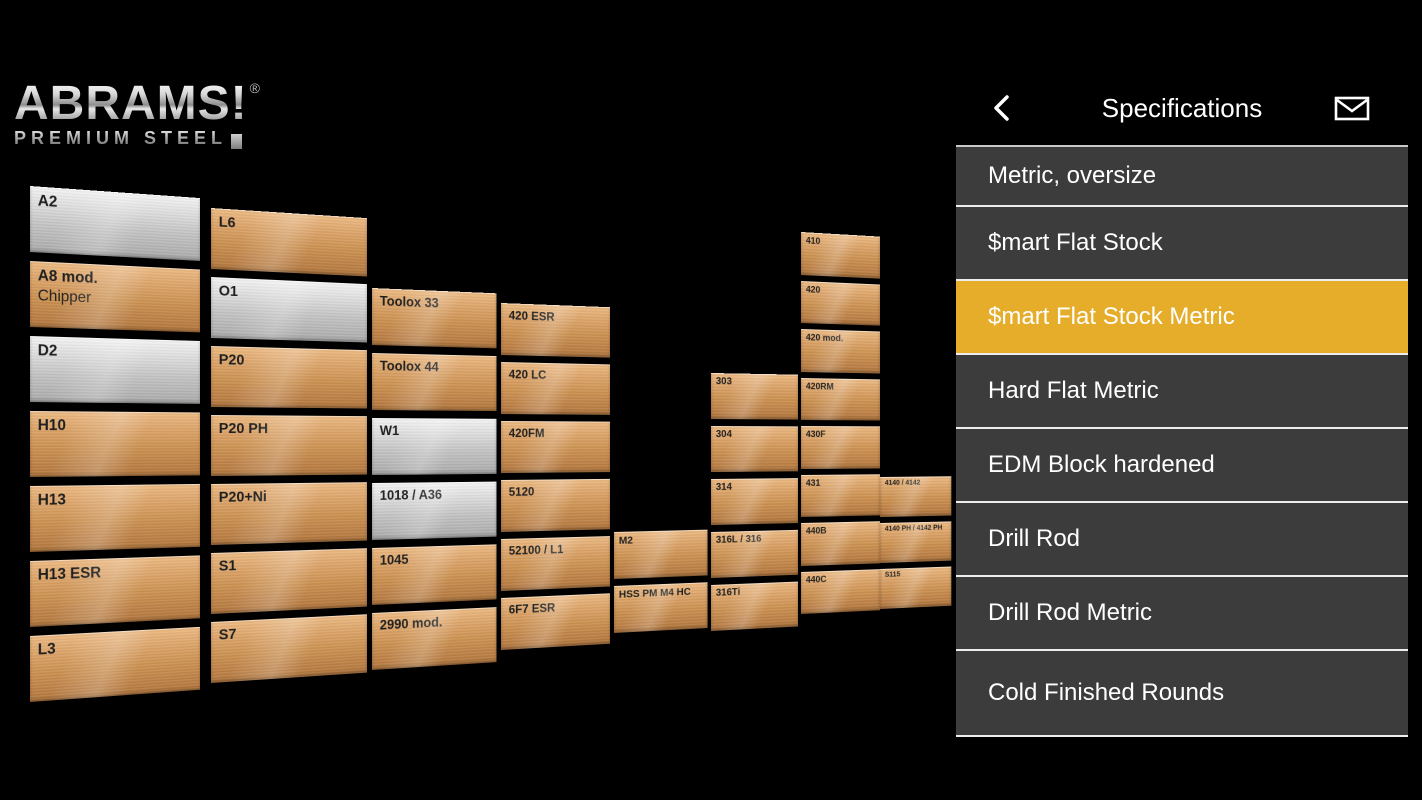  What do you see at coordinates (434, 446) in the screenshot?
I see `steel-tile-w1: W1` at bounding box center [434, 446].